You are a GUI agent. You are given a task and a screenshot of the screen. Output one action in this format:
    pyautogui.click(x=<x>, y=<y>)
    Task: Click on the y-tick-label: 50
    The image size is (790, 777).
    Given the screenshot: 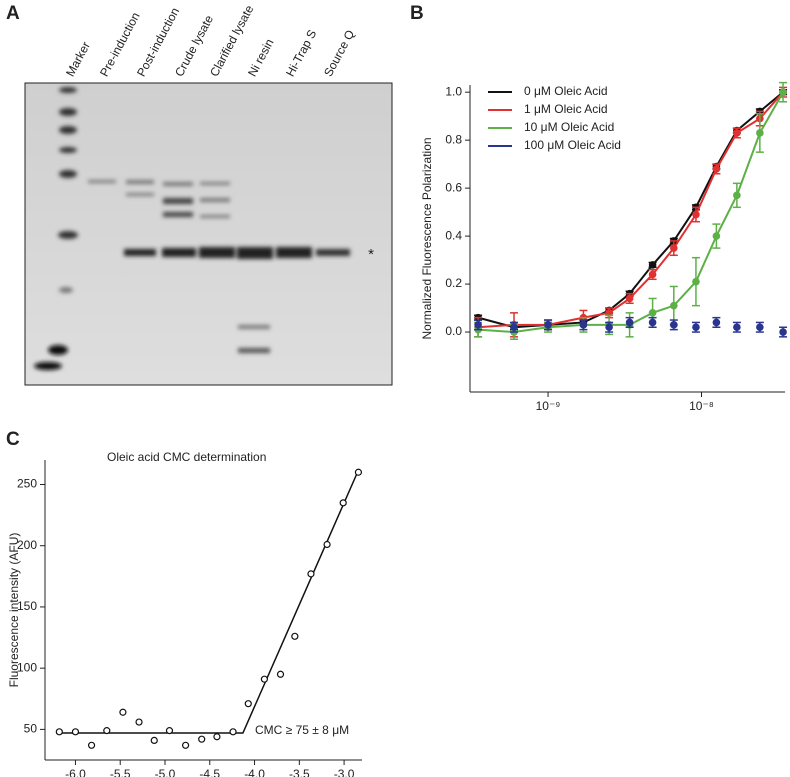 What is the action you would take?
    pyautogui.click(x=31, y=729)
    